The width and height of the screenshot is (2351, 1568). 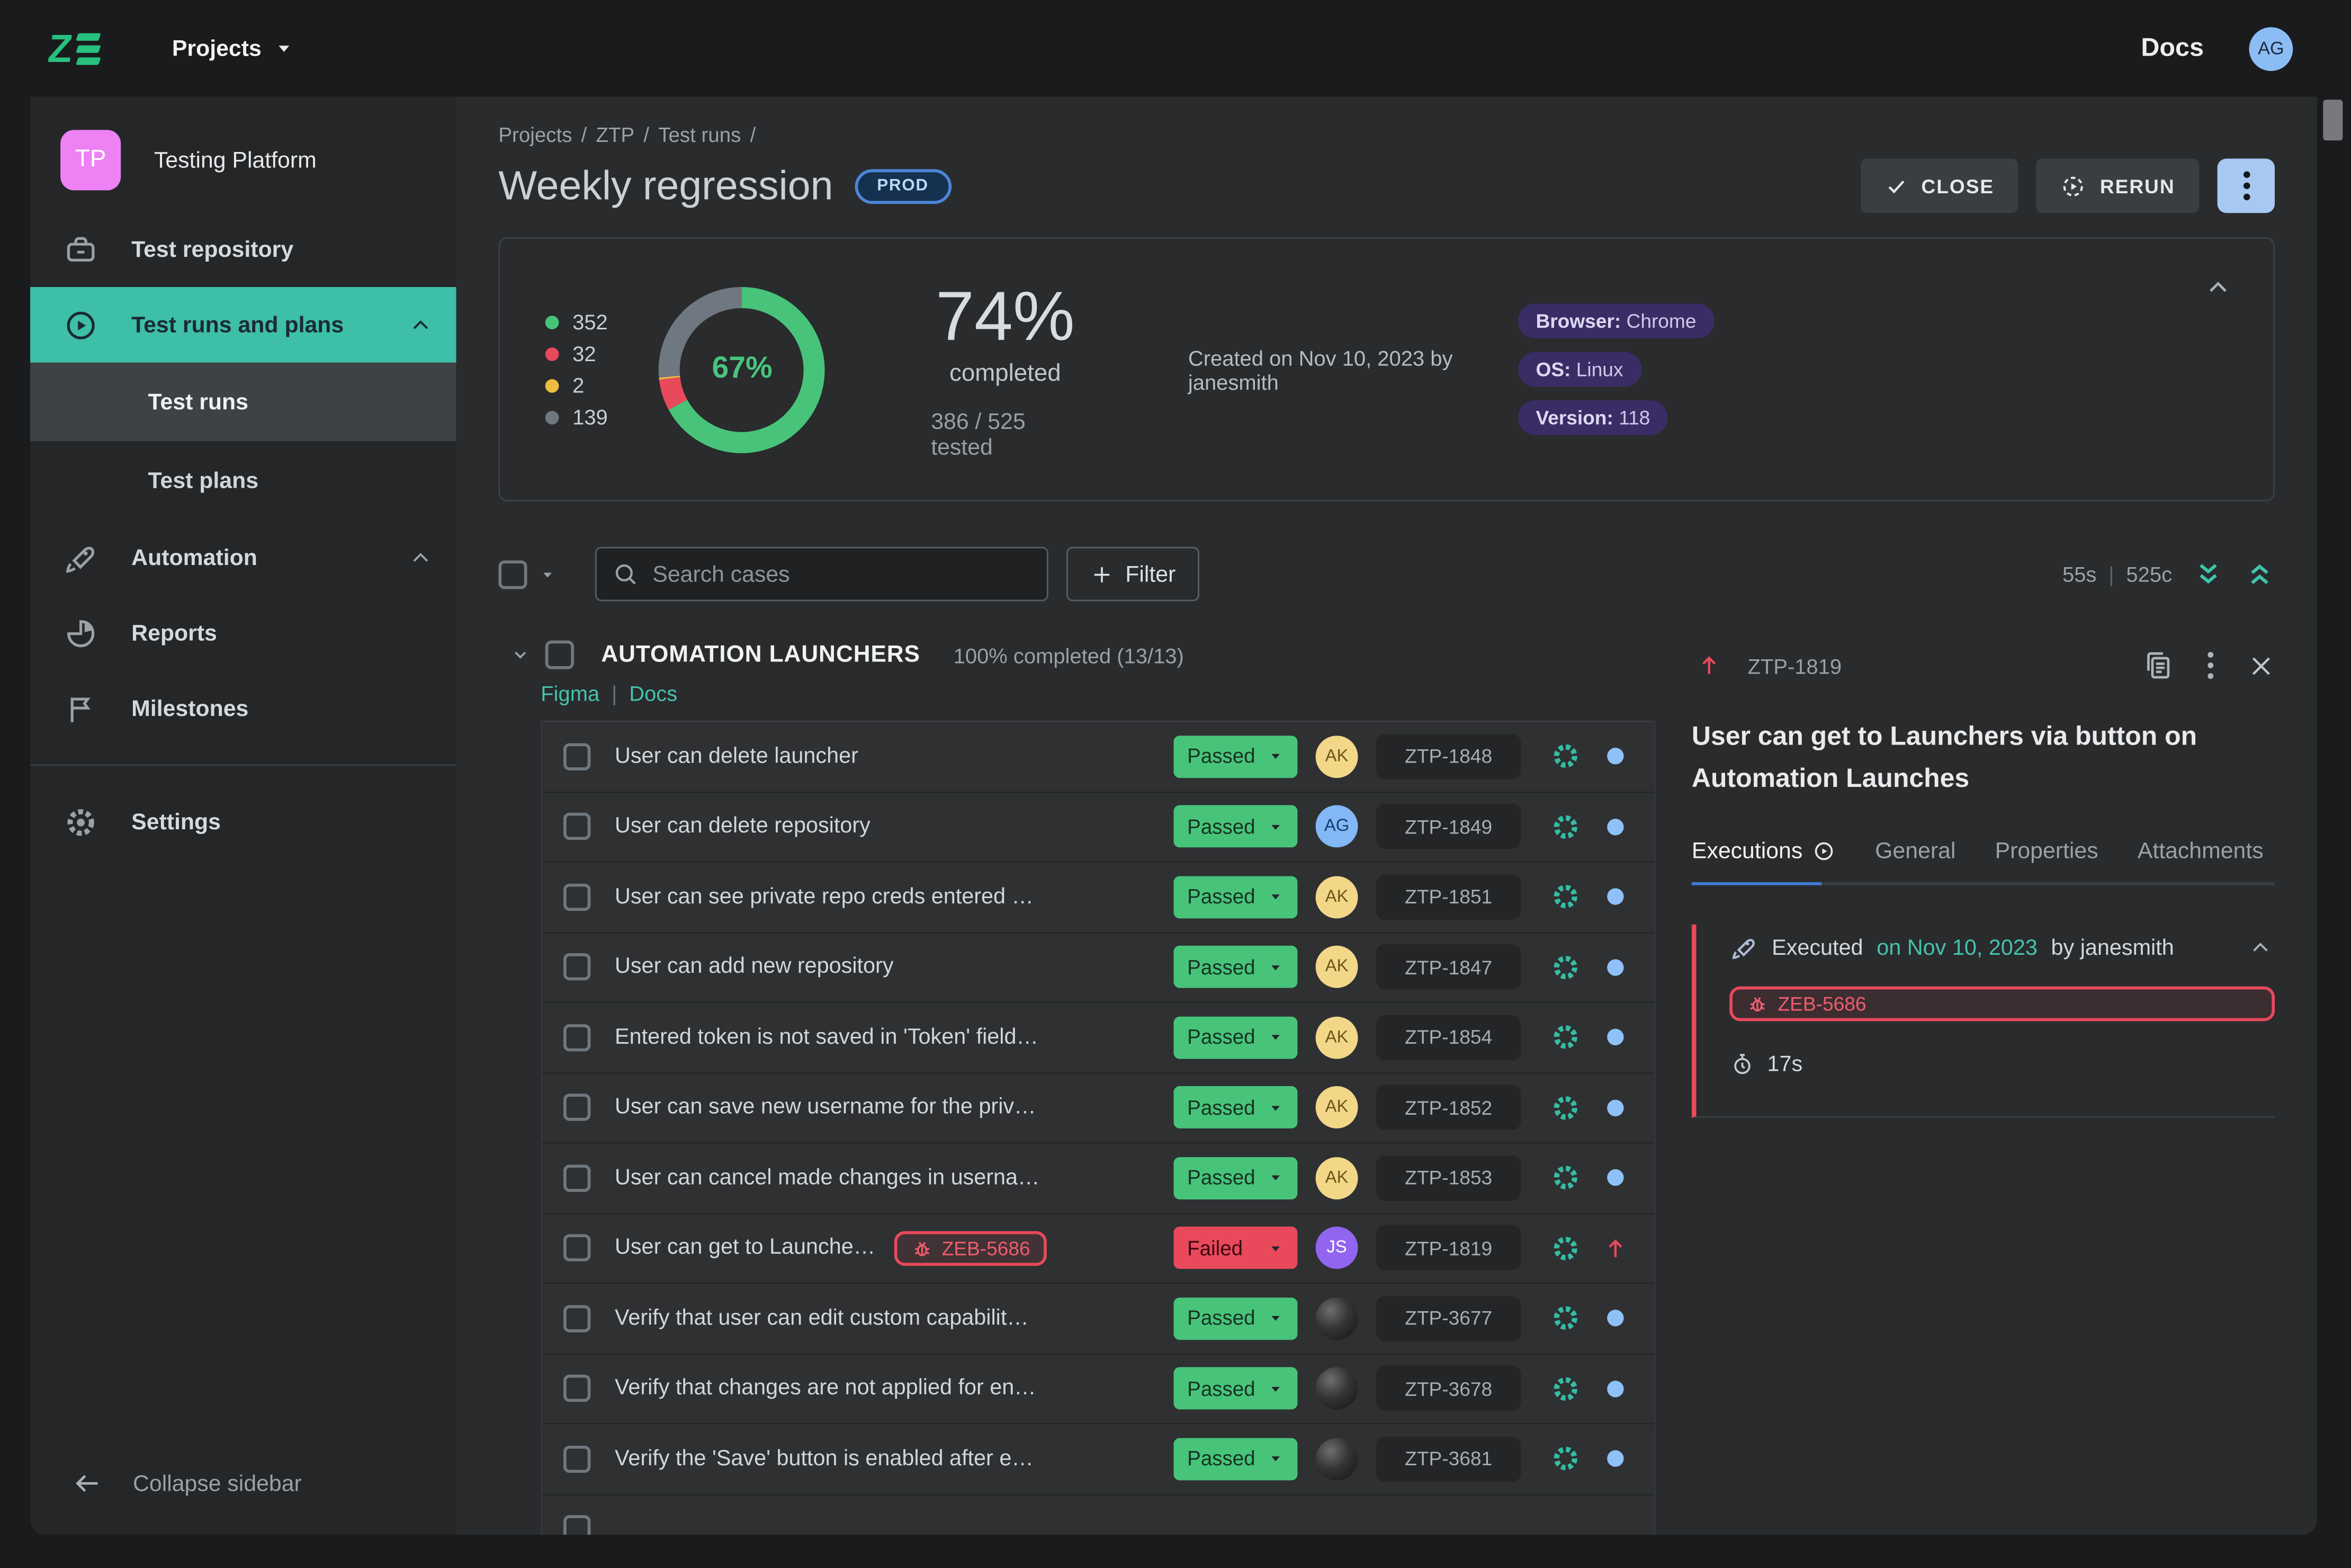 What do you see at coordinates (1448, 1178) in the screenshot?
I see `ticket-badge: ZTP-1853` at bounding box center [1448, 1178].